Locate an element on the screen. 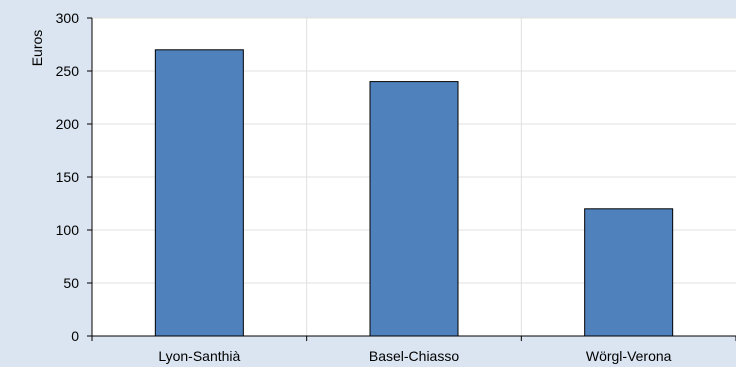 This screenshot has height=367, width=736. y-tick-label: 150 is located at coordinates (68, 177).